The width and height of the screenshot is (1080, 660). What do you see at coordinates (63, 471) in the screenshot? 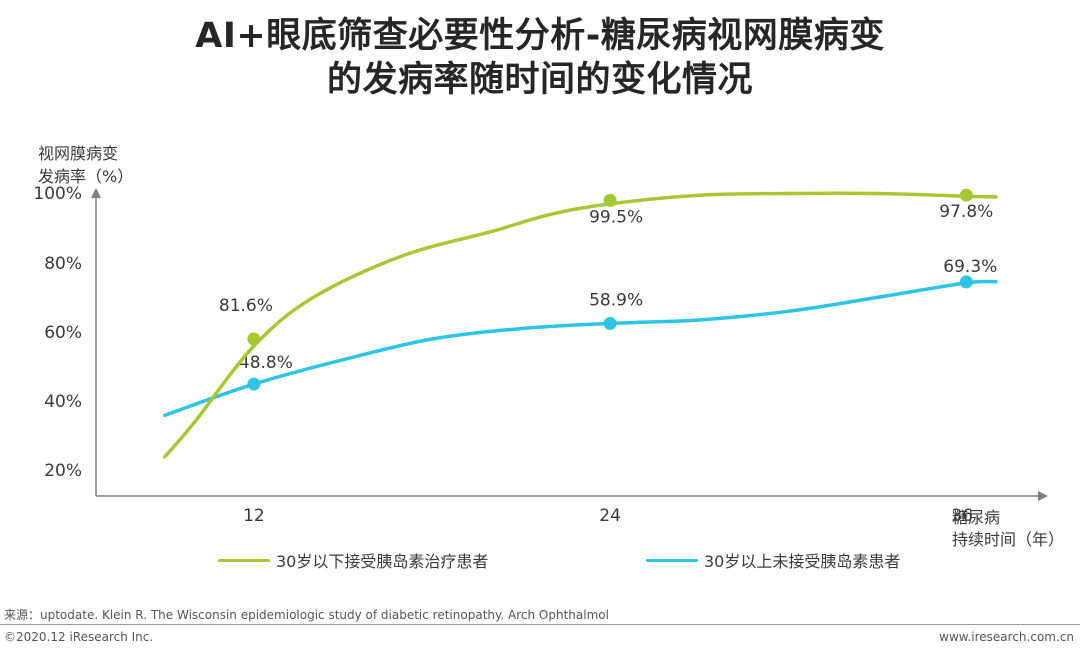
I see `y-tick-label: 20%` at bounding box center [63, 471].